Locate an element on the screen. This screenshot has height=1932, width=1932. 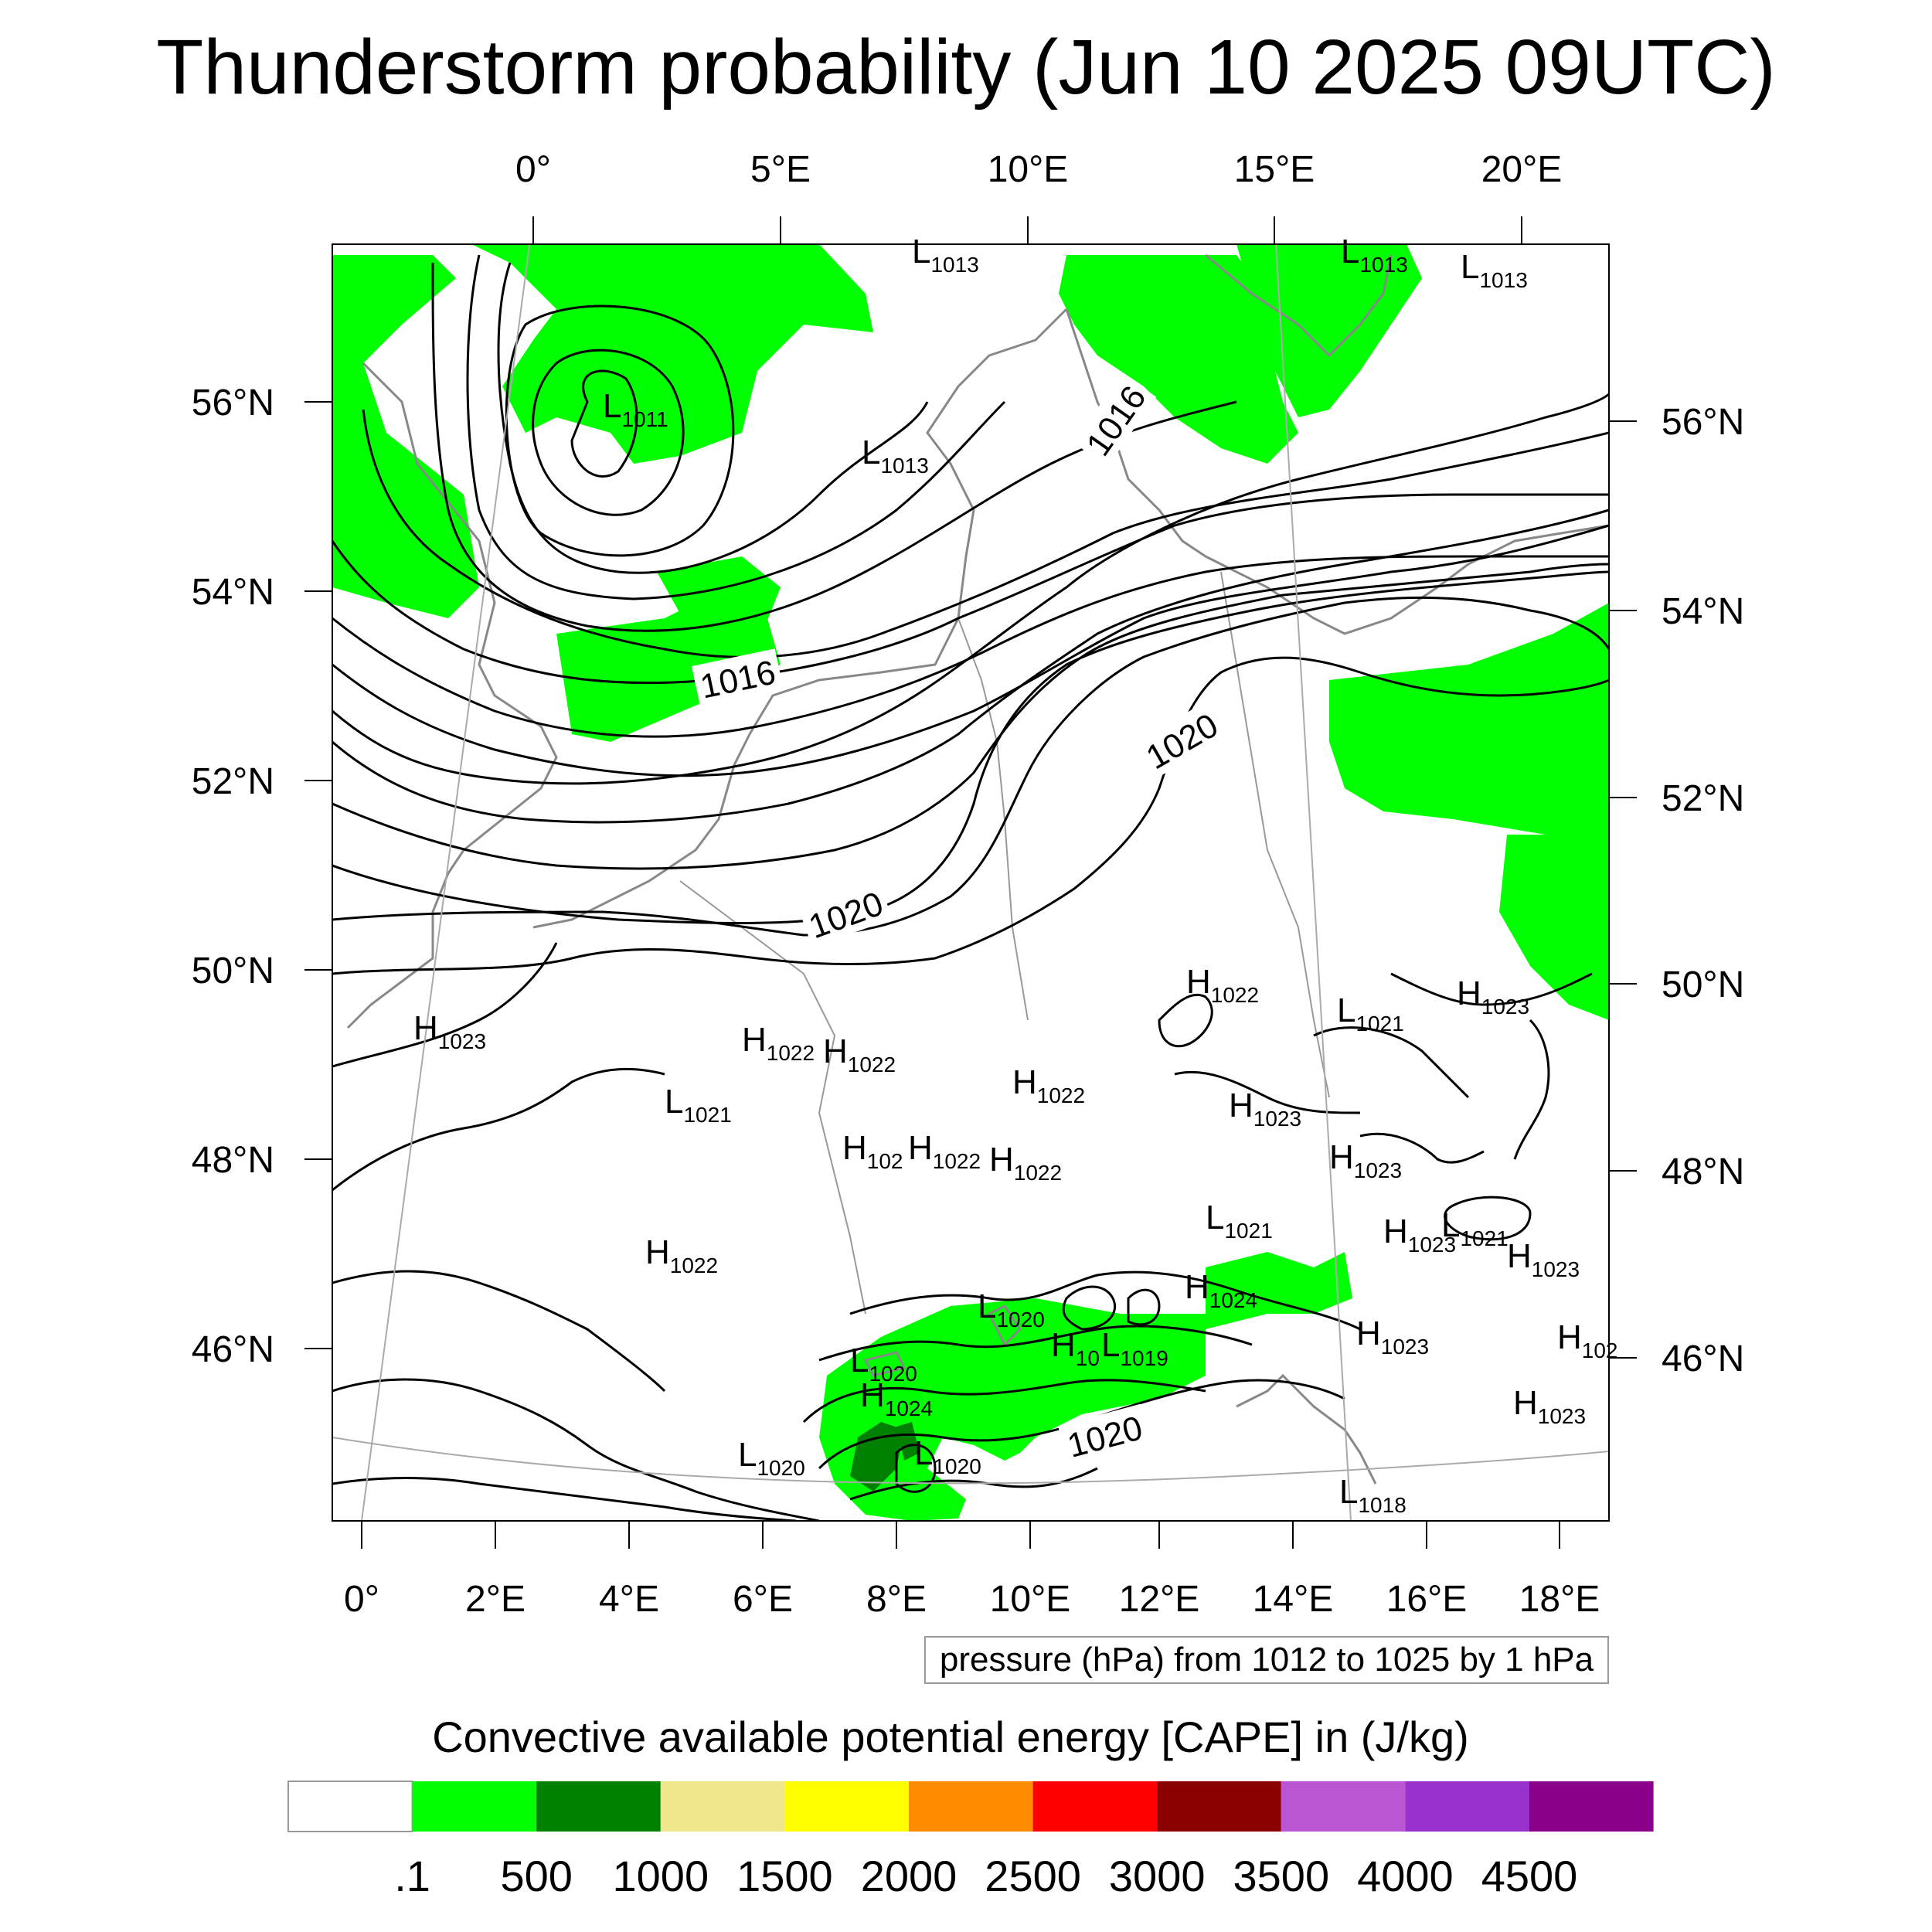
cape-area-north-sea-west is located at coordinates (406, 436).